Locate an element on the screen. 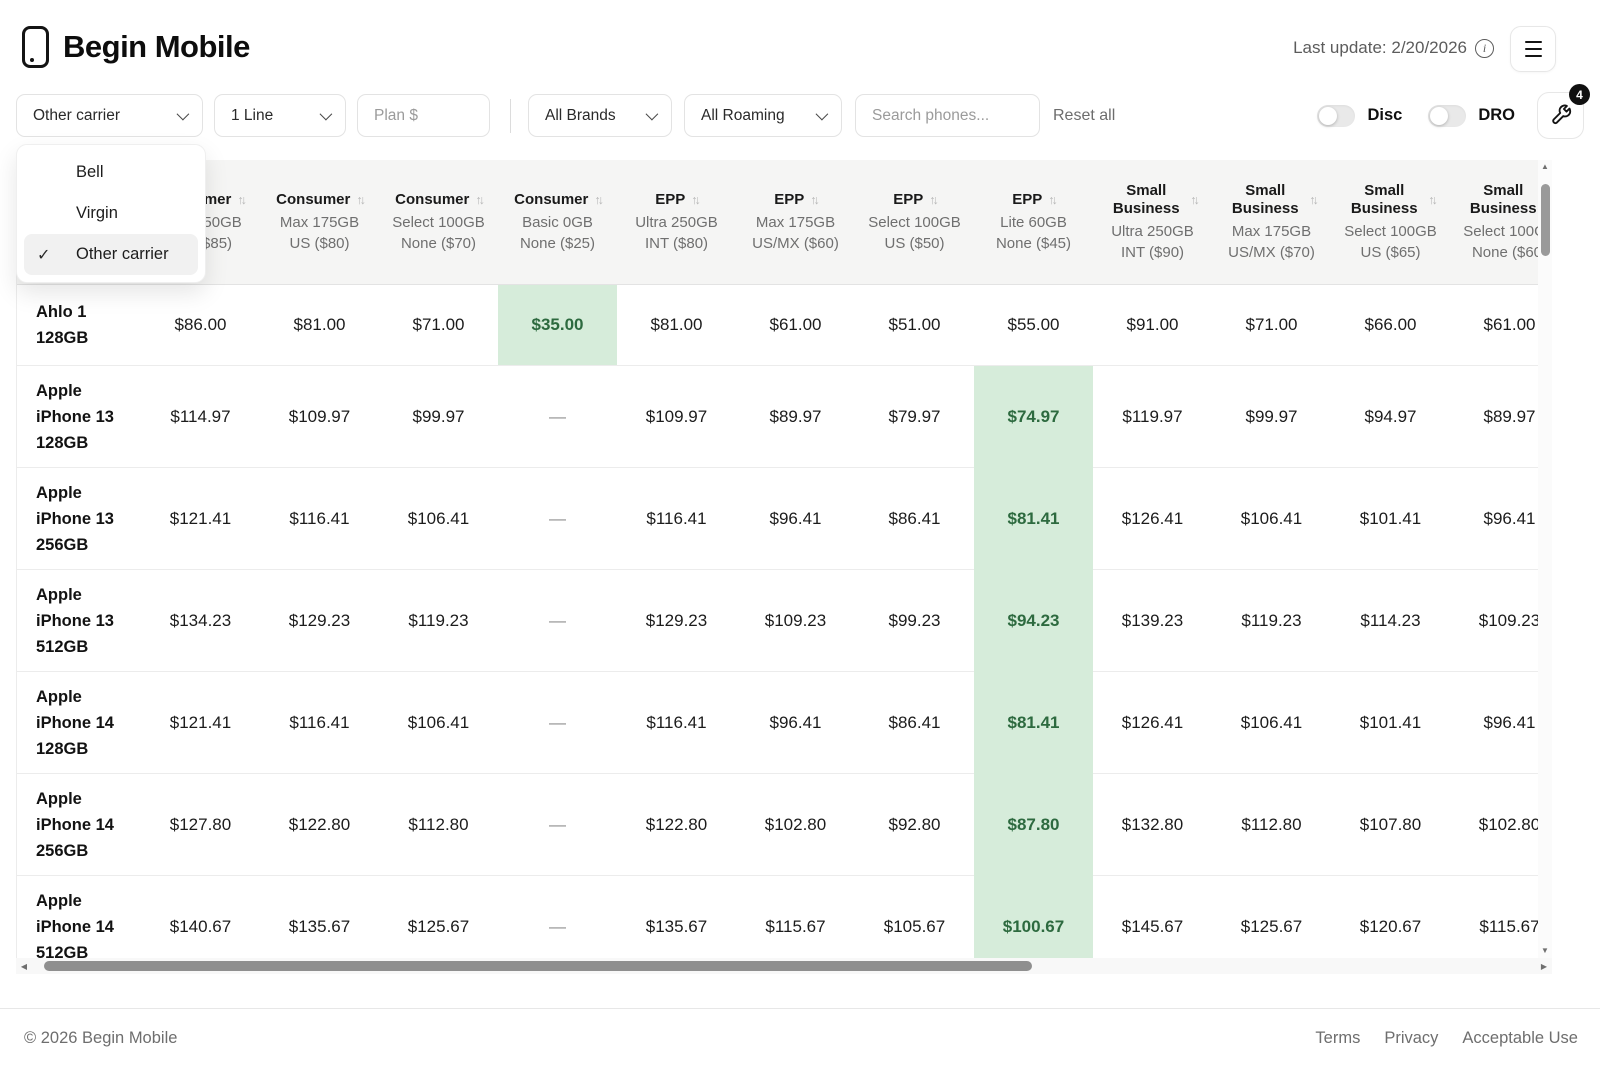 The image size is (1600, 1067). column-header-2: Consumer ↑↓ Max 175GB US ($80) is located at coordinates (319, 222).